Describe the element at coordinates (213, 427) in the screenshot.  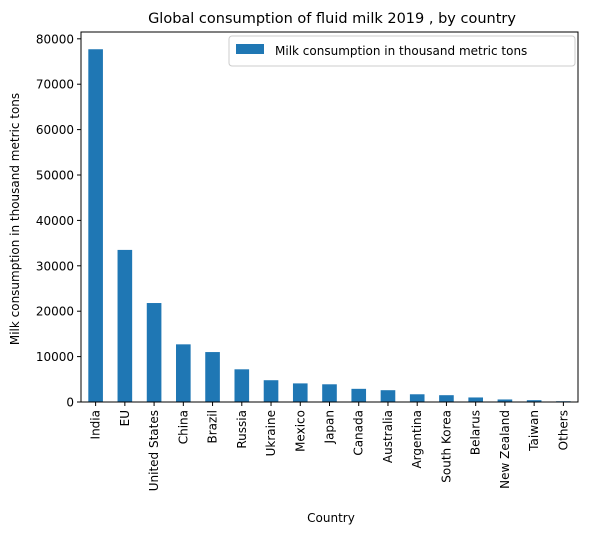
I see `x-tick-label: Brazil` at that location.